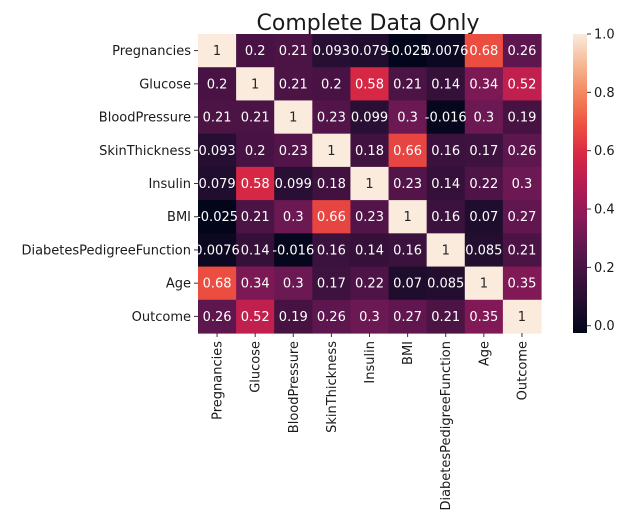 Image resolution: width=625 pixels, height=525 pixels. Describe the element at coordinates (169, 184) in the screenshot. I see `row-tick-label: Insulin` at that location.